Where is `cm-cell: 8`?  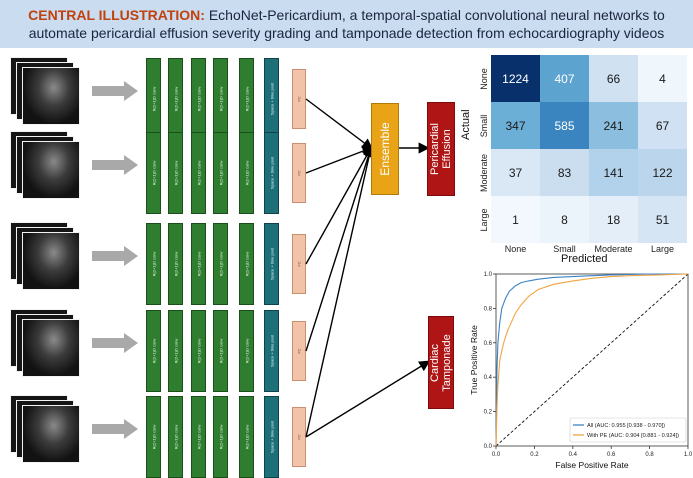
cm-cell: 8 is located at coordinates (564, 219).